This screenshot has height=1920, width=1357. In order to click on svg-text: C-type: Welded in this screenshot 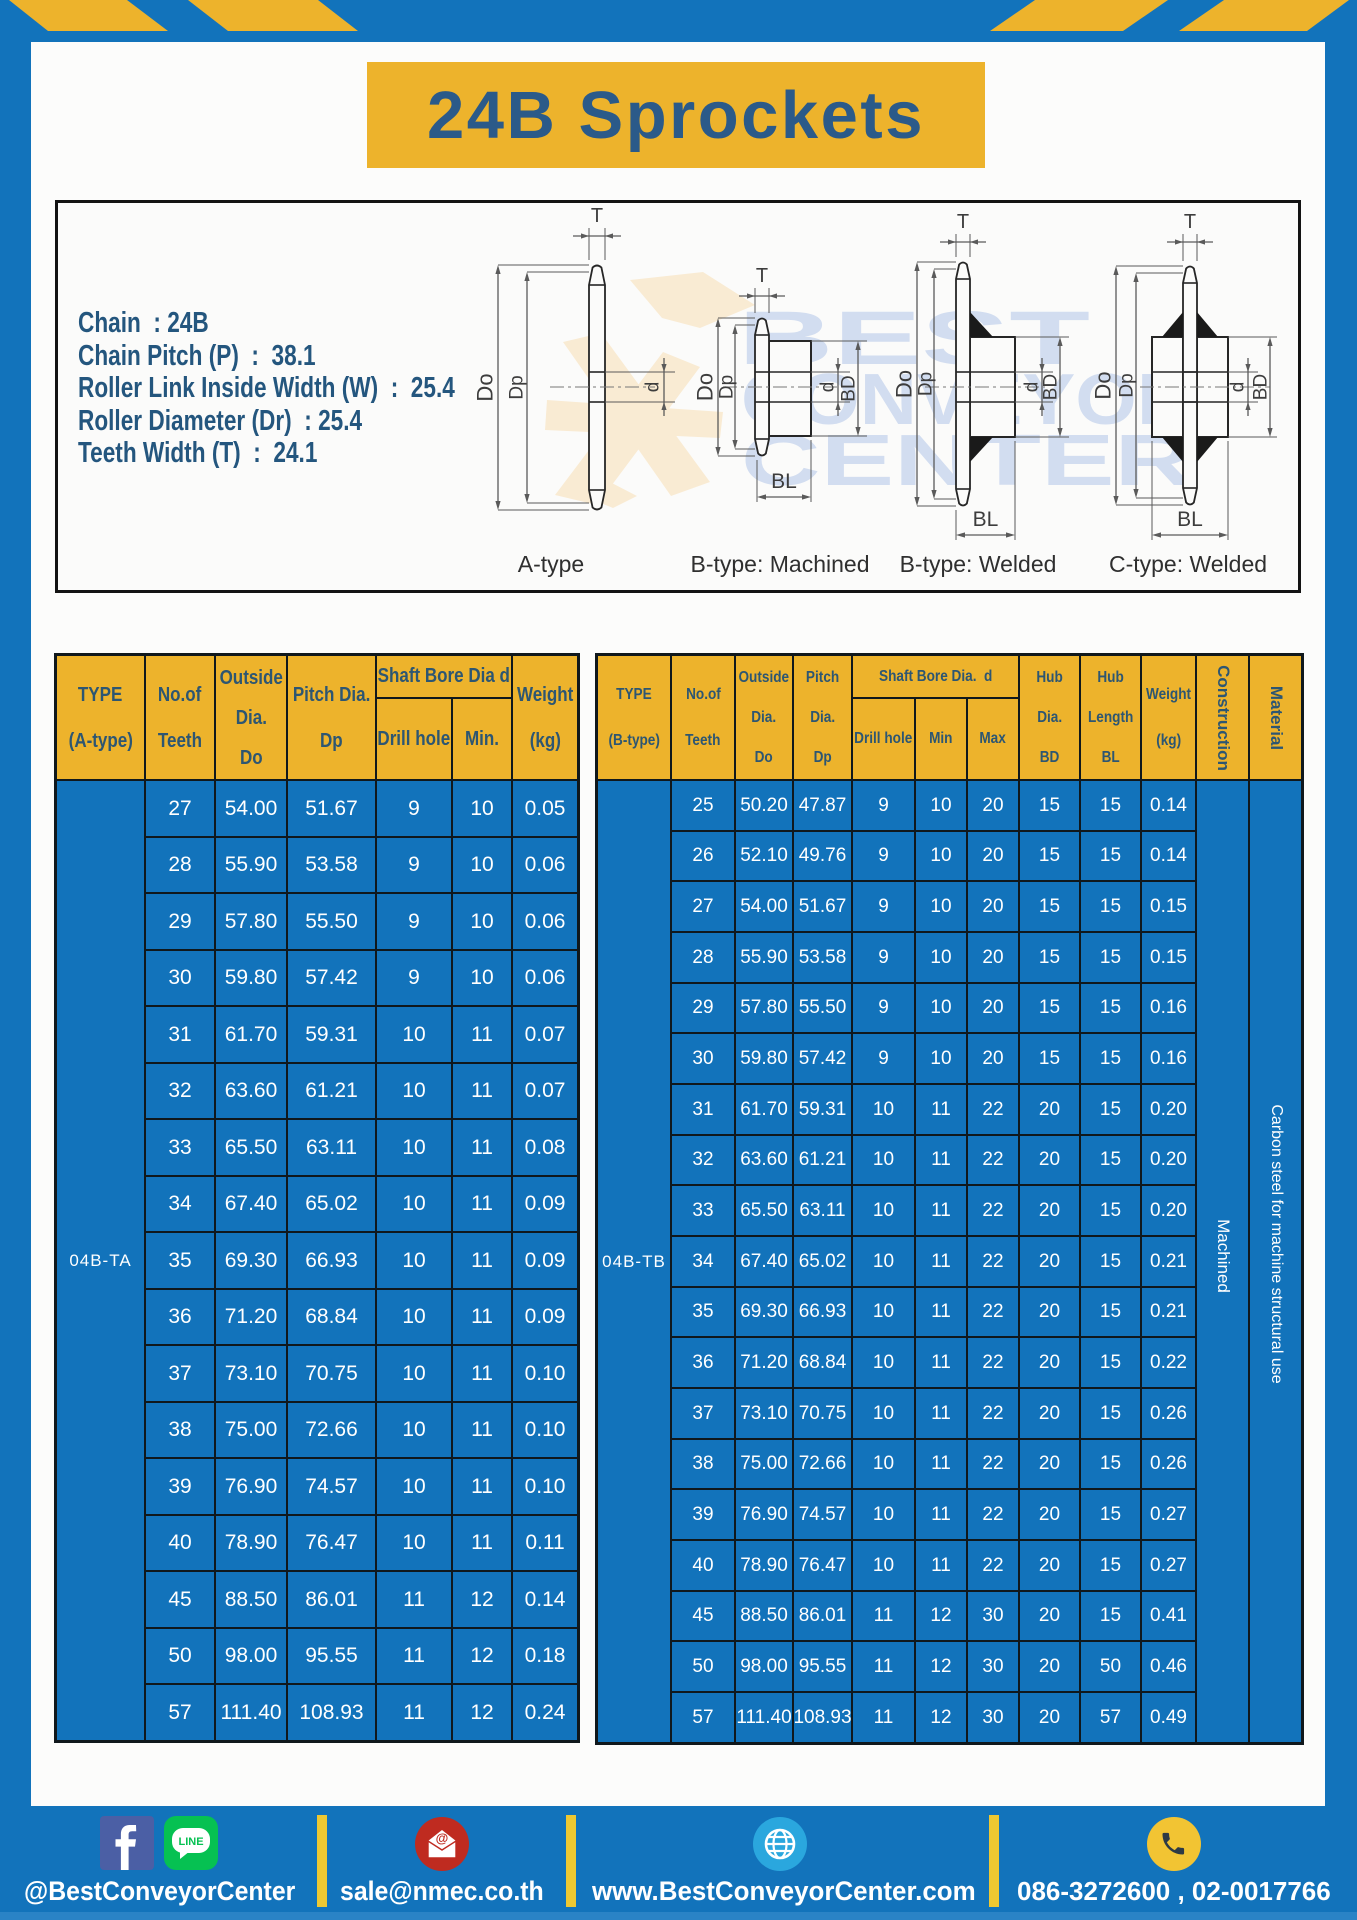, I will do `click(1188, 564)`.